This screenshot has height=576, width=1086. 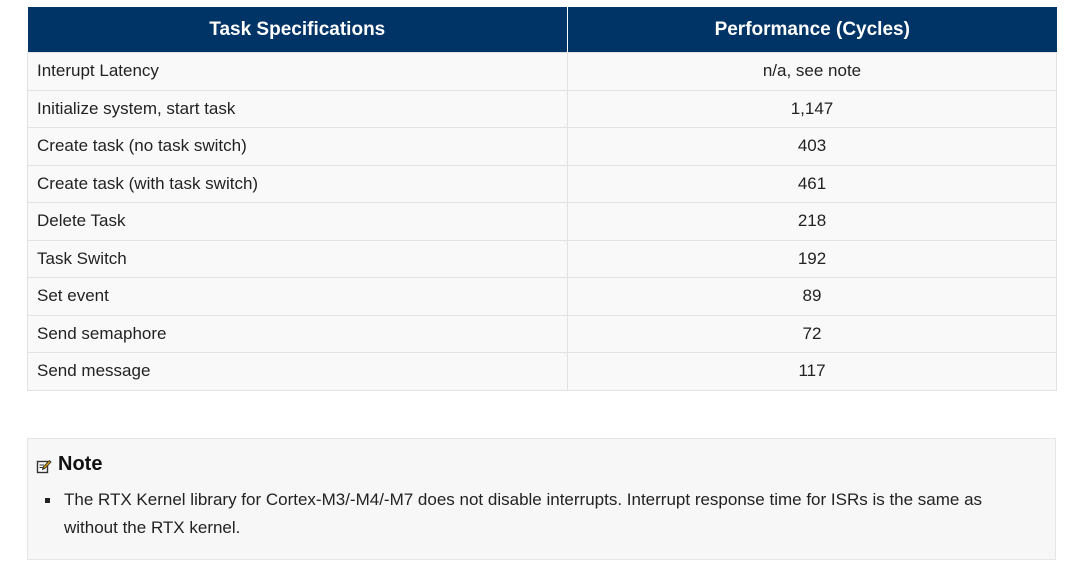 I want to click on task-spec-cell: Interupt Latency, so click(x=297, y=71).